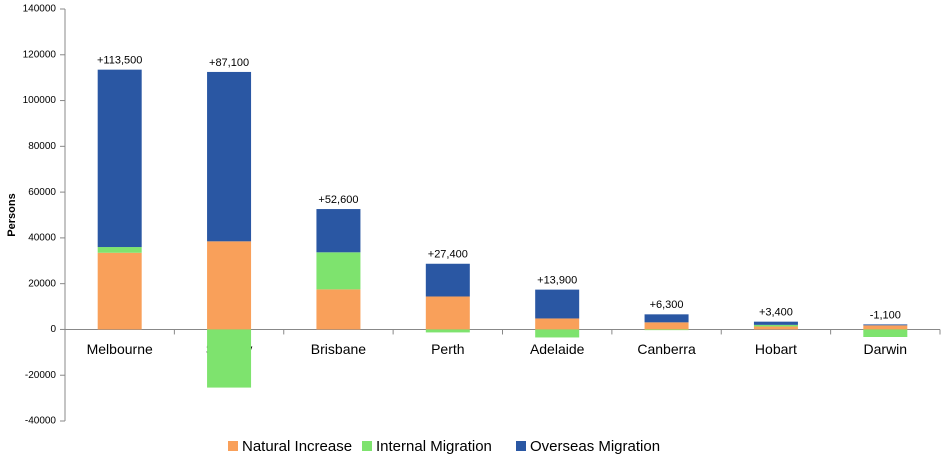 The width and height of the screenshot is (946, 467). Describe the element at coordinates (667, 305) in the screenshot. I see `total-label: +6,300` at that location.